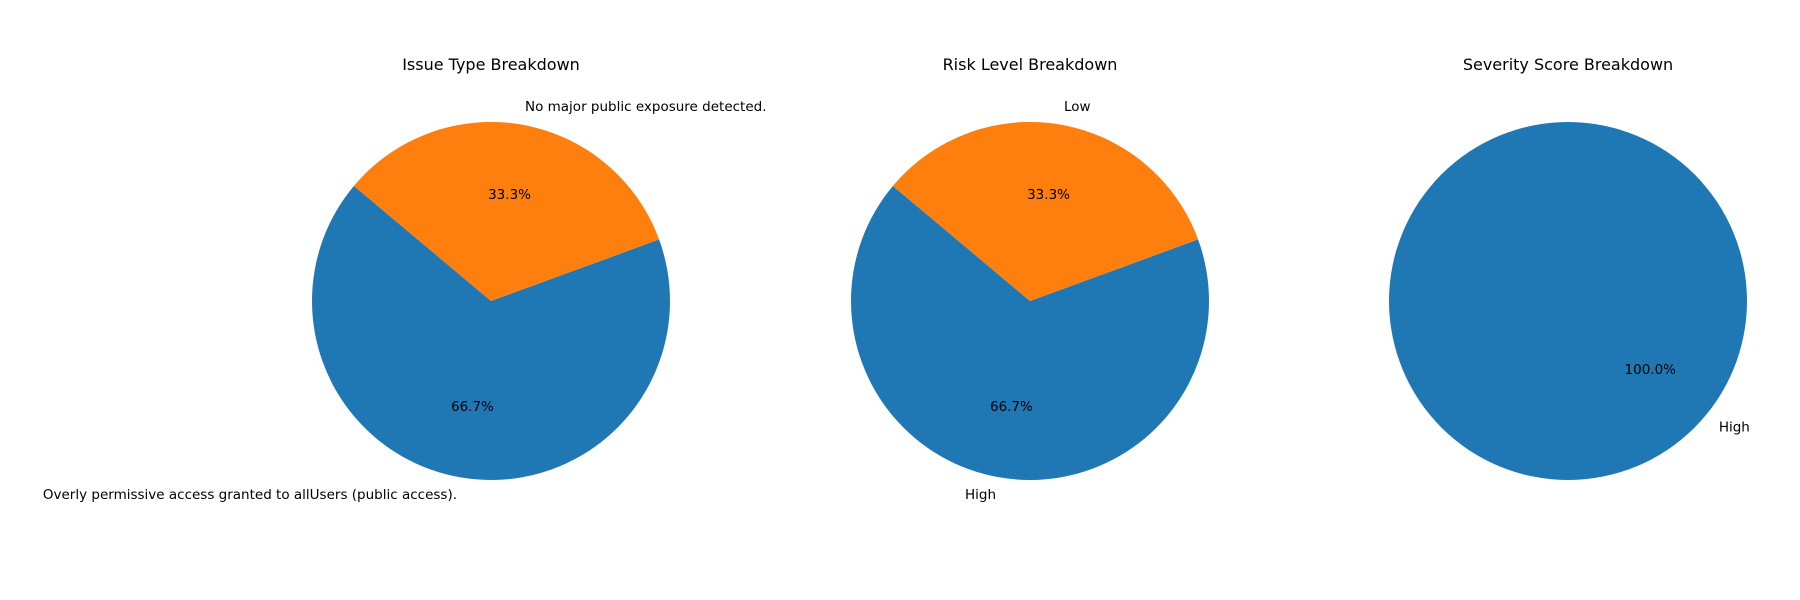 This screenshot has width=1800, height=600. What do you see at coordinates (1030, 64) in the screenshot?
I see `chart-title: Risk Level Breakdown` at bounding box center [1030, 64].